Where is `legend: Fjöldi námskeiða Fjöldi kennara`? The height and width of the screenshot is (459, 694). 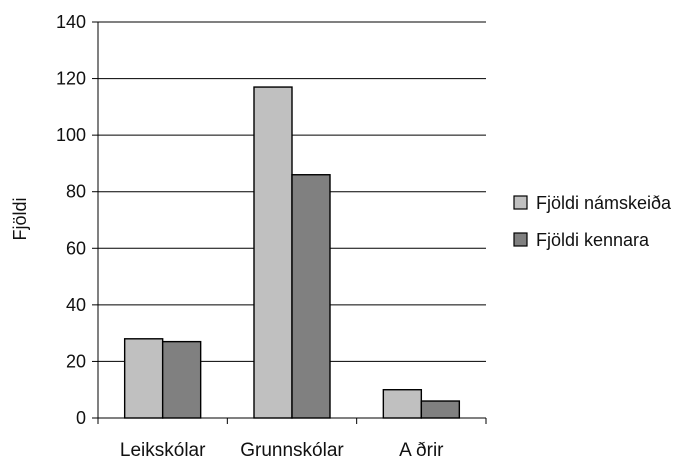 legend: Fjöldi námskeiða Fjöldi kennara is located at coordinates (592, 221).